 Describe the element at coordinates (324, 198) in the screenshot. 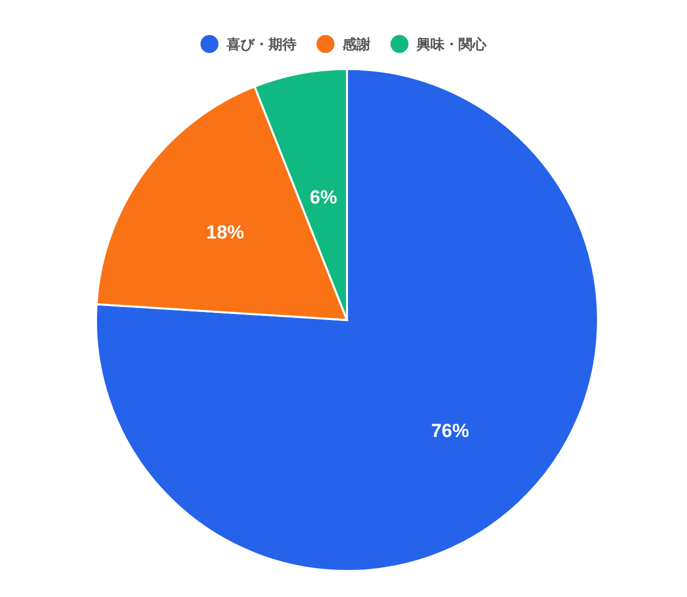

I see `data-label: 6%` at that location.